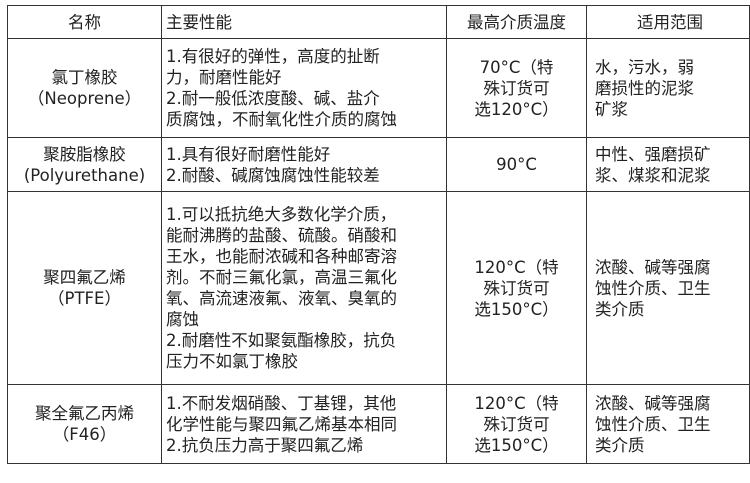  Describe the element at coordinates (84, 98) in the screenshot. I see `cell-line: （Neoprene）` at that location.